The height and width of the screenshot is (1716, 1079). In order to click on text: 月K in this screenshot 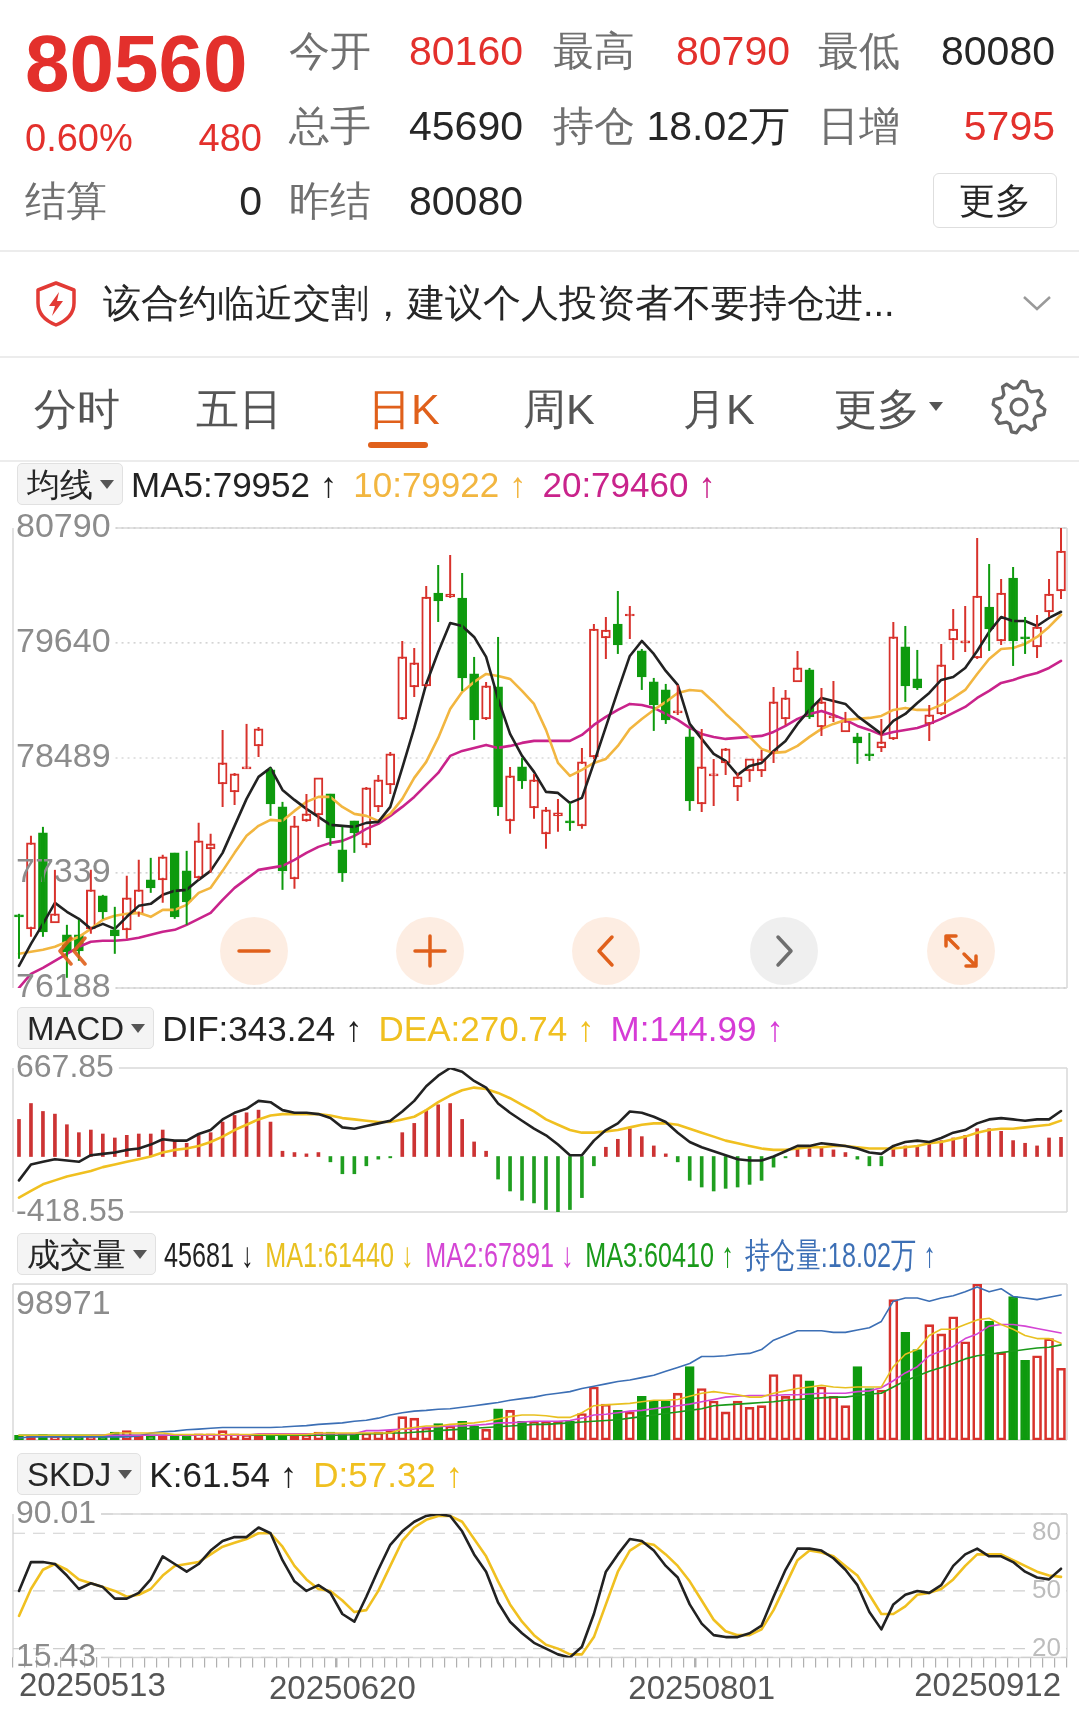, I will do `click(719, 410)`.